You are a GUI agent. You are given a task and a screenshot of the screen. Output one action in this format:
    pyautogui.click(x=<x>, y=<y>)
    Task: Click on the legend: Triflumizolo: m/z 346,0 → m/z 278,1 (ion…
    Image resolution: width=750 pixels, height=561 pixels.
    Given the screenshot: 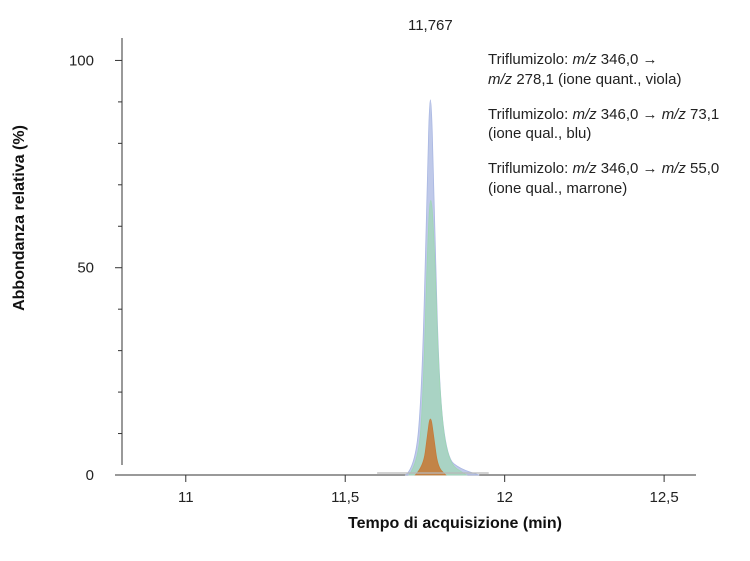 What is the action you would take?
    pyautogui.click(x=619, y=132)
    